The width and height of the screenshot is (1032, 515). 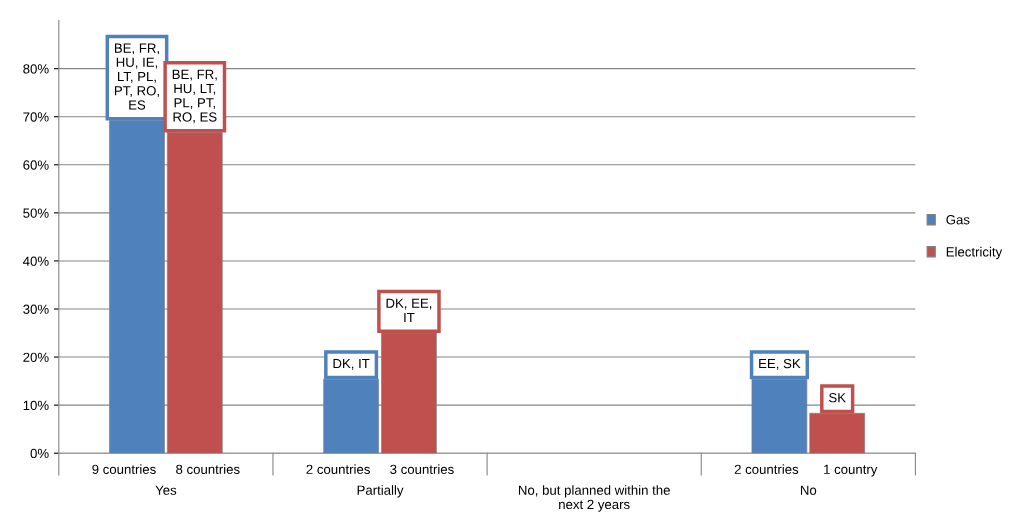 What do you see at coordinates (36, 165) in the screenshot?
I see `y-tick-label: 60%` at bounding box center [36, 165].